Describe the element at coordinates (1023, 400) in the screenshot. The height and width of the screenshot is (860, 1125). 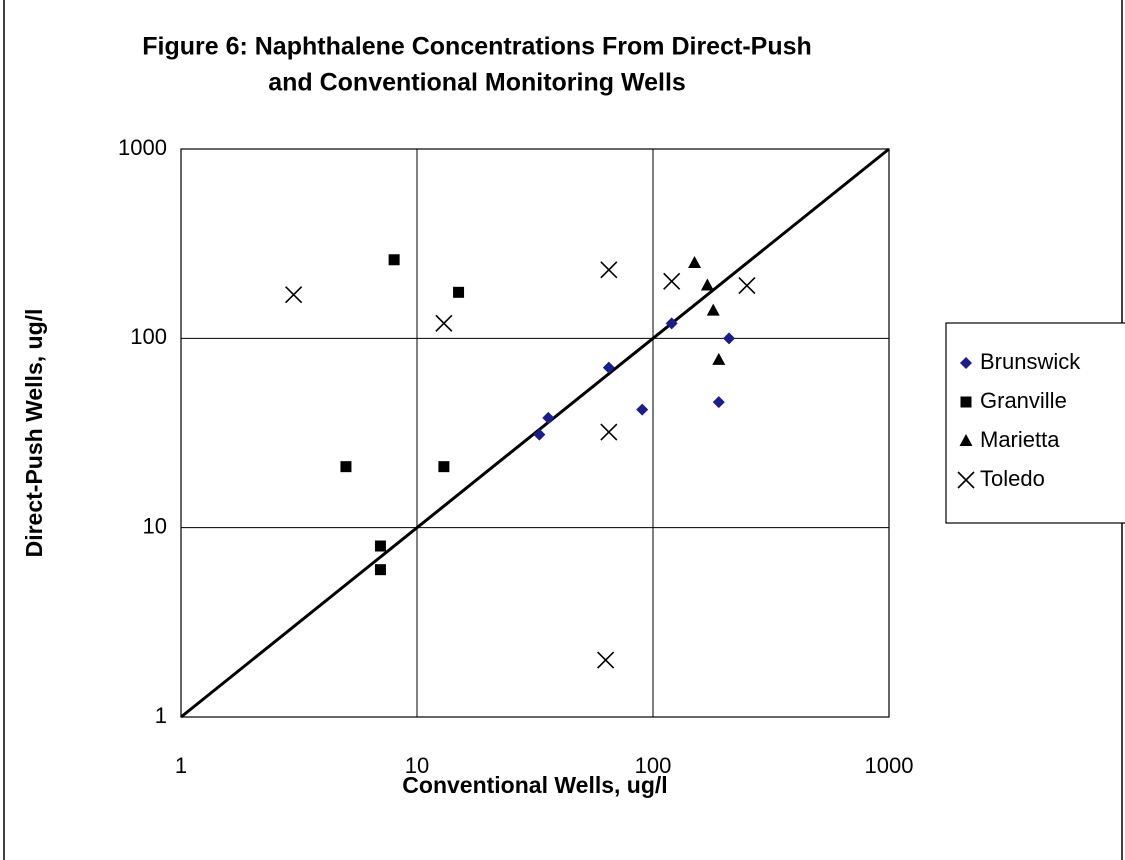
I see `legend-label: Granville` at that location.